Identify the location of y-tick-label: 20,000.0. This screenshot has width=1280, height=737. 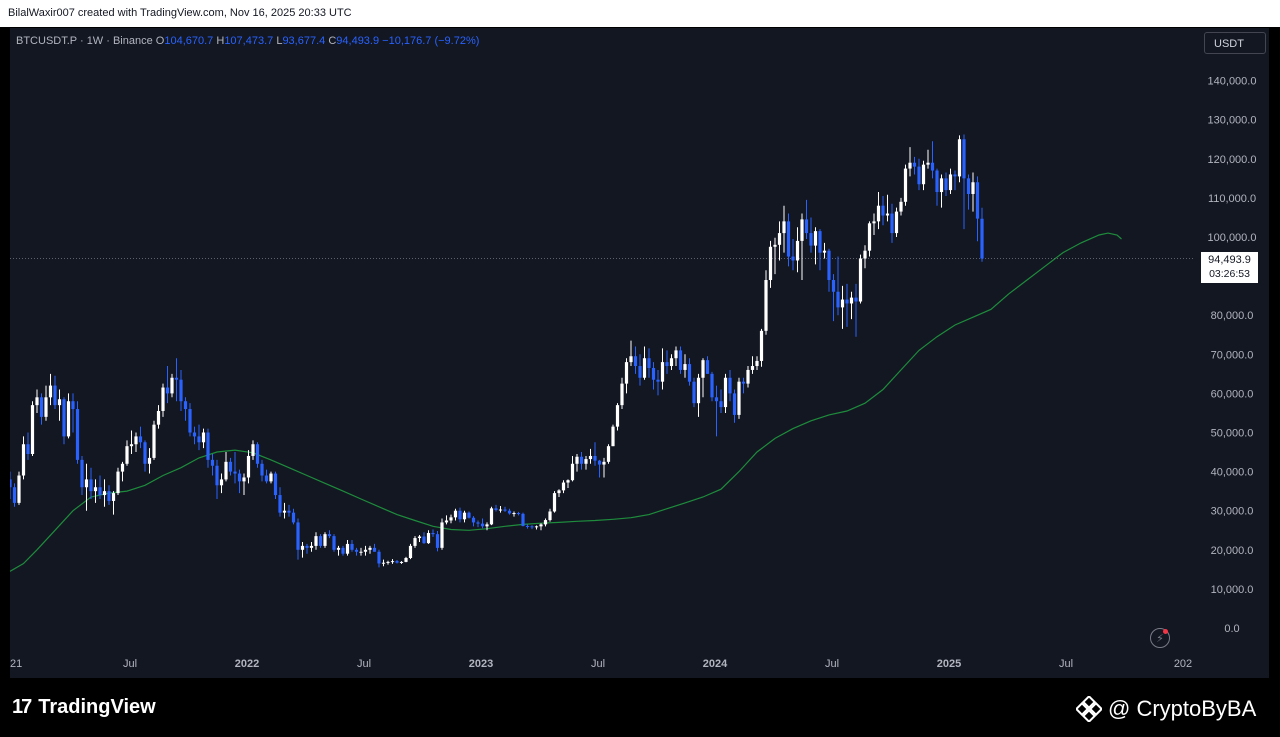
(1232, 551).